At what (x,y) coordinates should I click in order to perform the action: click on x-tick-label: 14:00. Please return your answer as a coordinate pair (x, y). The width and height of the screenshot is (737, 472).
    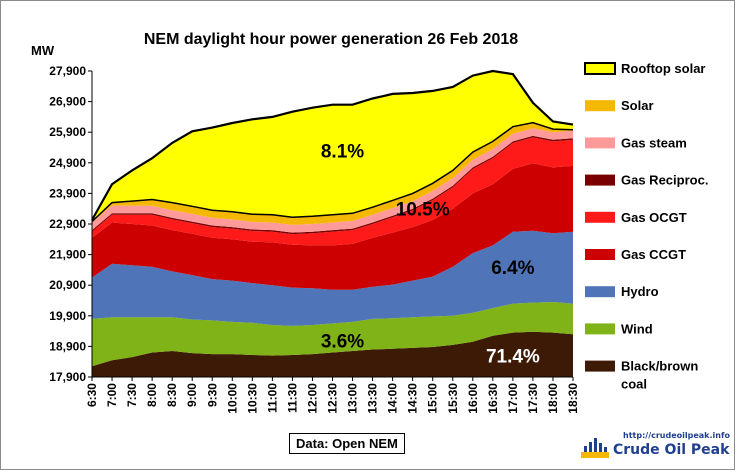
    Looking at the image, I should click on (393, 398).